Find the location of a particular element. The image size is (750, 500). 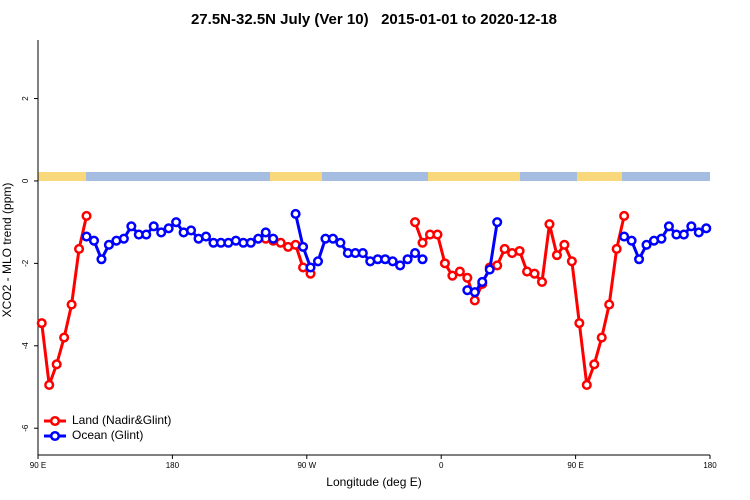

legend-label: Ocean (Glint) is located at coordinates (107, 435).